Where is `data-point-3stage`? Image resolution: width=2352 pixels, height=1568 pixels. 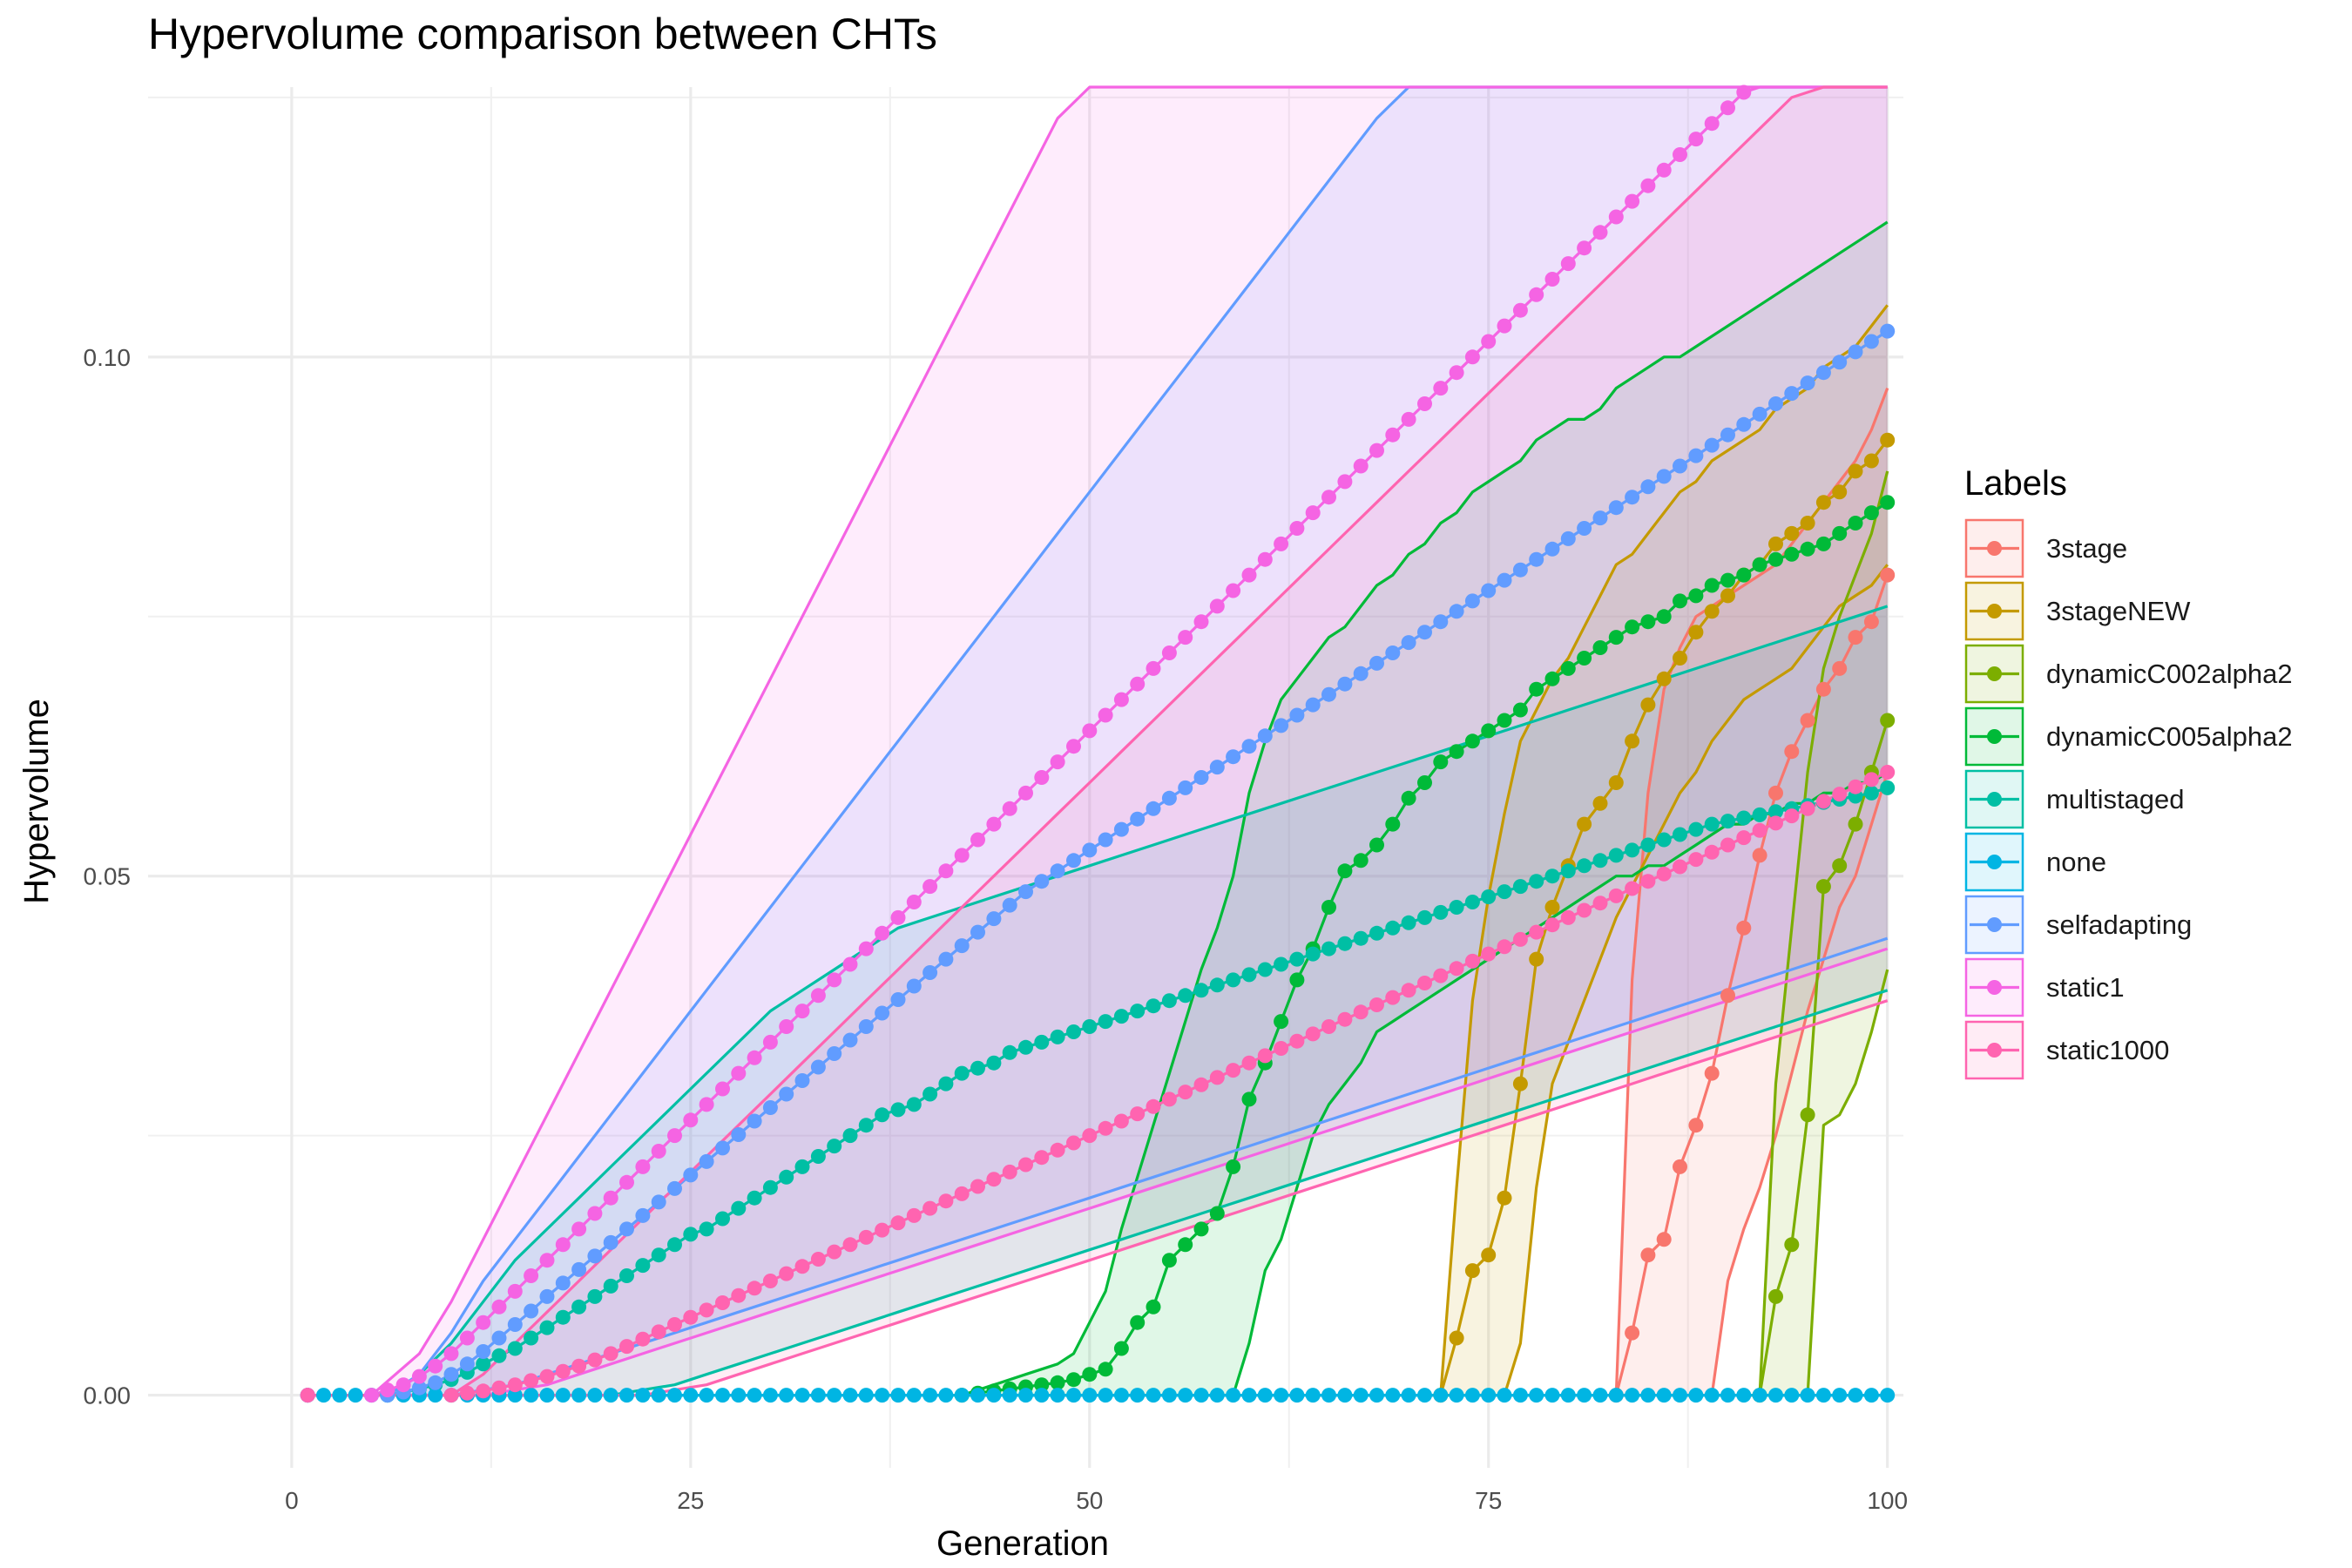
data-point-3stage is located at coordinates (1680, 1166).